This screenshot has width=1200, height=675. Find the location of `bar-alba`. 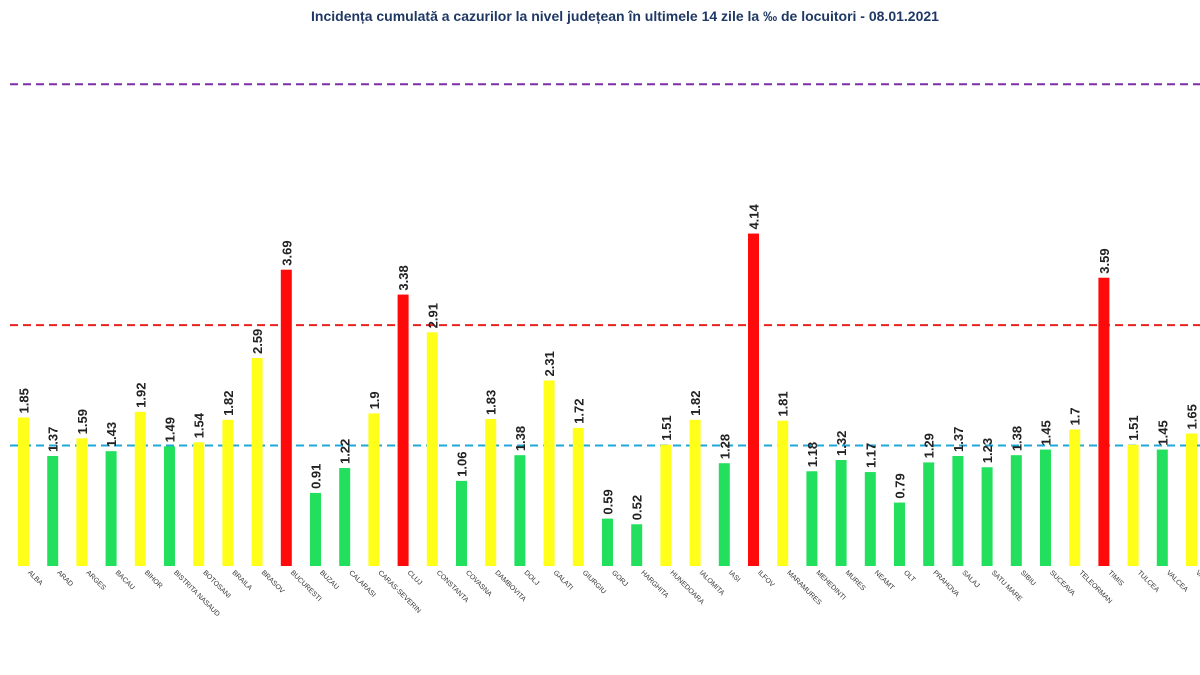

bar-alba is located at coordinates (23, 491).